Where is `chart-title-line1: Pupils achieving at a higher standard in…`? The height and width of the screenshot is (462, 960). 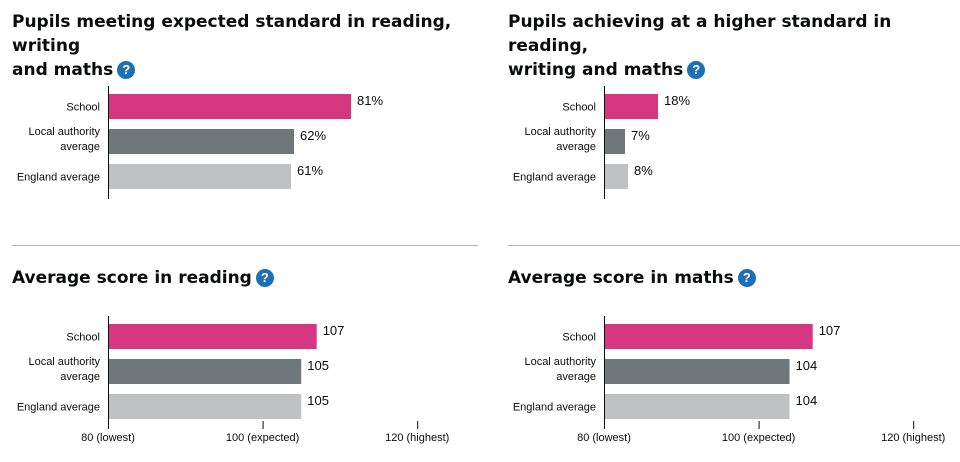 chart-title-line1: Pupils achieving at a higher standard in… is located at coordinates (700, 34).